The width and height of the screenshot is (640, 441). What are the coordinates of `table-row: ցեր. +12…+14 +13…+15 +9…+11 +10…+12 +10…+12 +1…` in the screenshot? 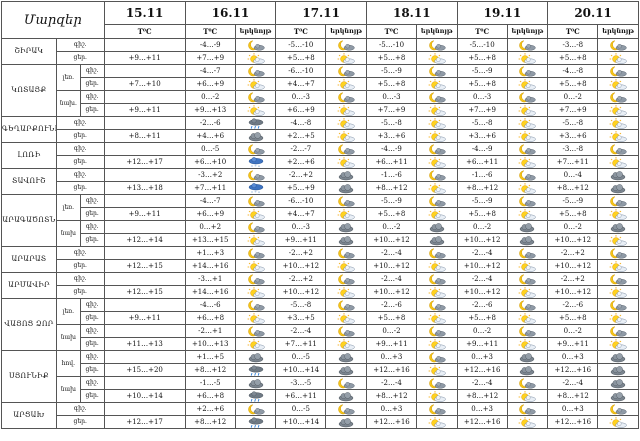 It's located at (320, 240).